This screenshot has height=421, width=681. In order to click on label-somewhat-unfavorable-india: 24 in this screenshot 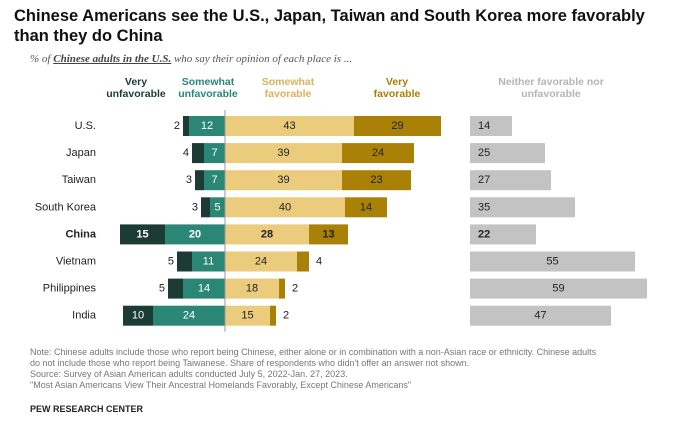, I will do `click(189, 316)`.